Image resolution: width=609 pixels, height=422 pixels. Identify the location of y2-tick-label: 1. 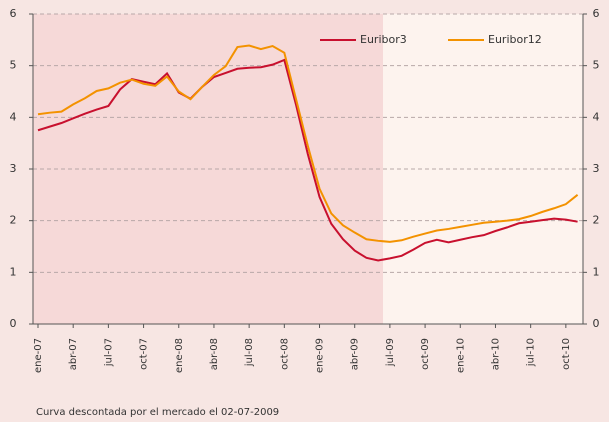
(596, 271).